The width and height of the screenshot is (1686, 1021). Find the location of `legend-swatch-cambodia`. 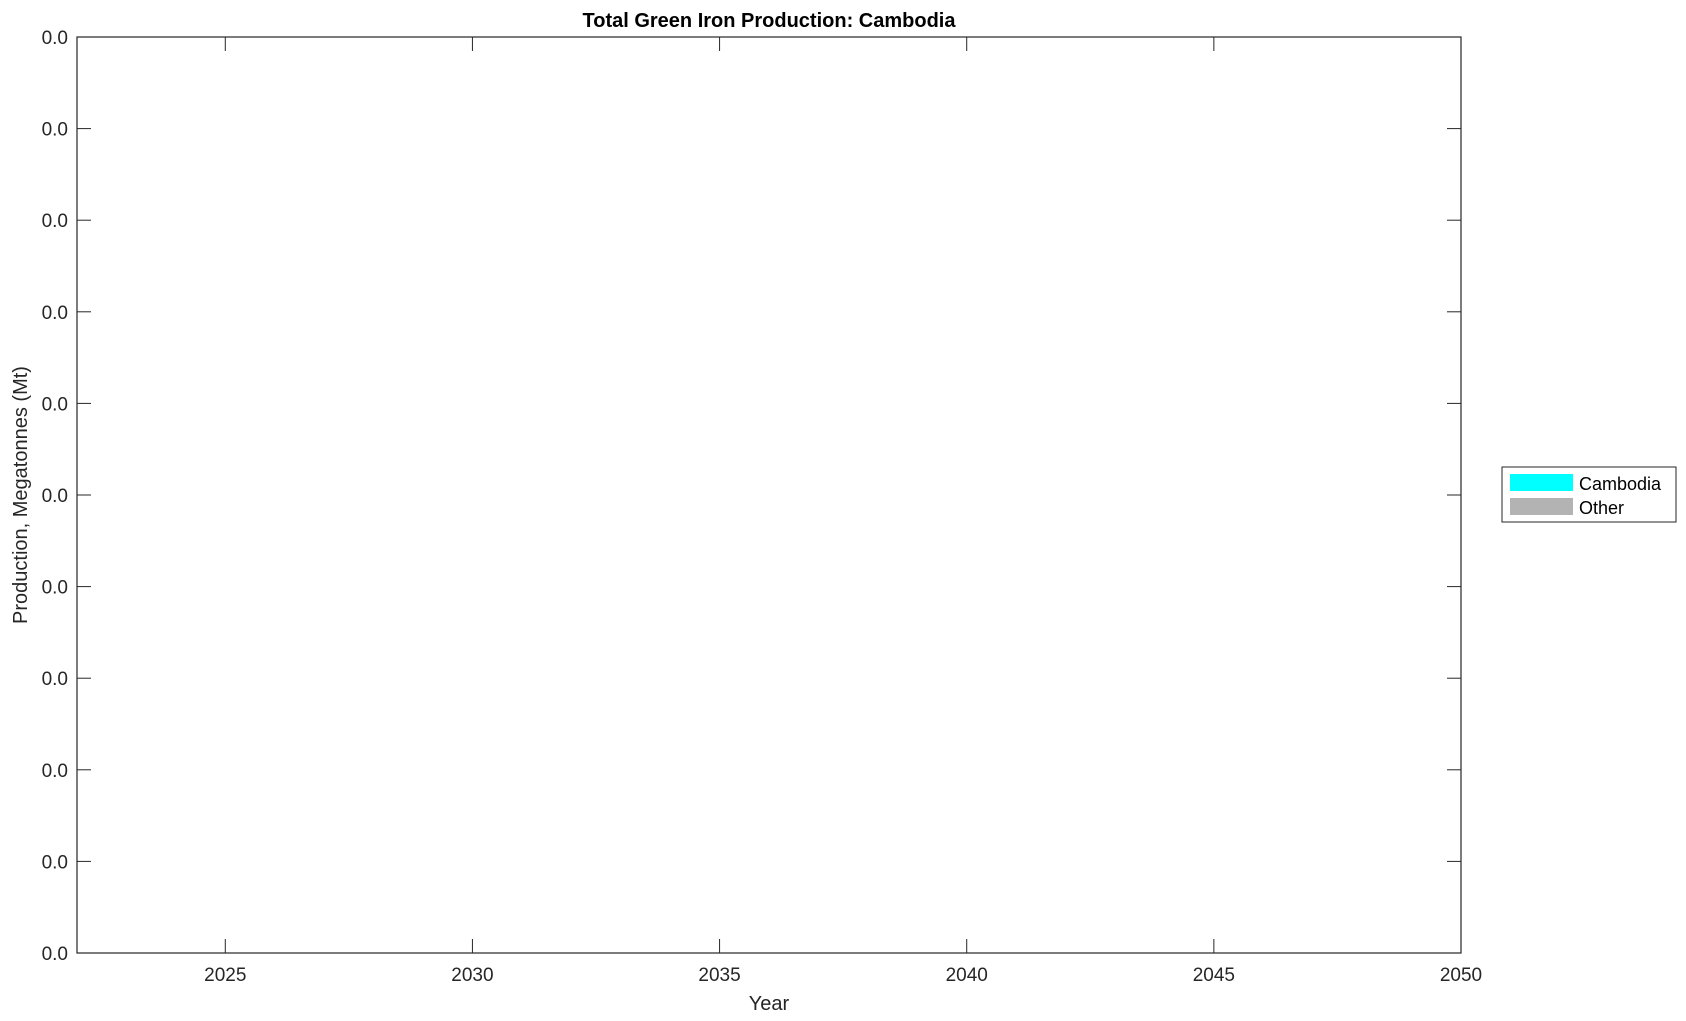

legend-swatch-cambodia is located at coordinates (1541, 482).